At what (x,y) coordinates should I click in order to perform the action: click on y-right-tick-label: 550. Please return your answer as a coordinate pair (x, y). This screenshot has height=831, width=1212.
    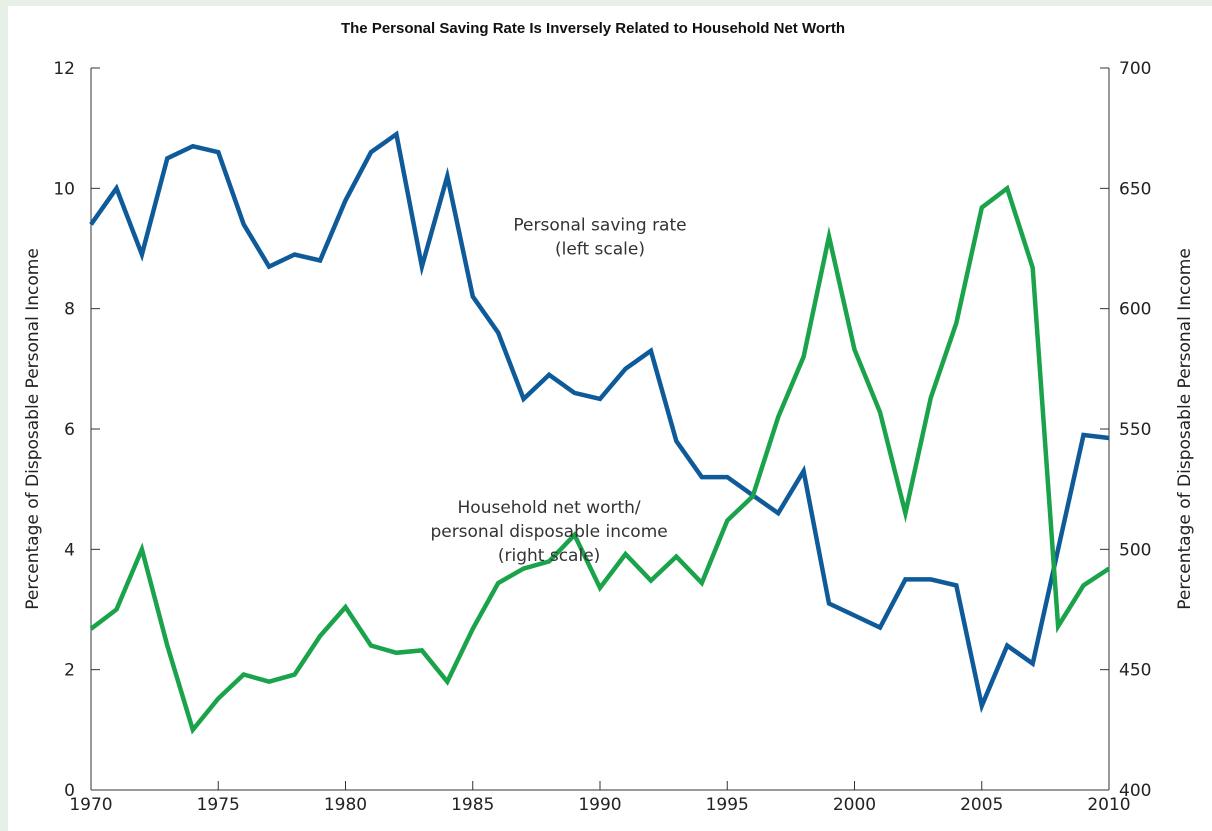
    Looking at the image, I should click on (1135, 430).